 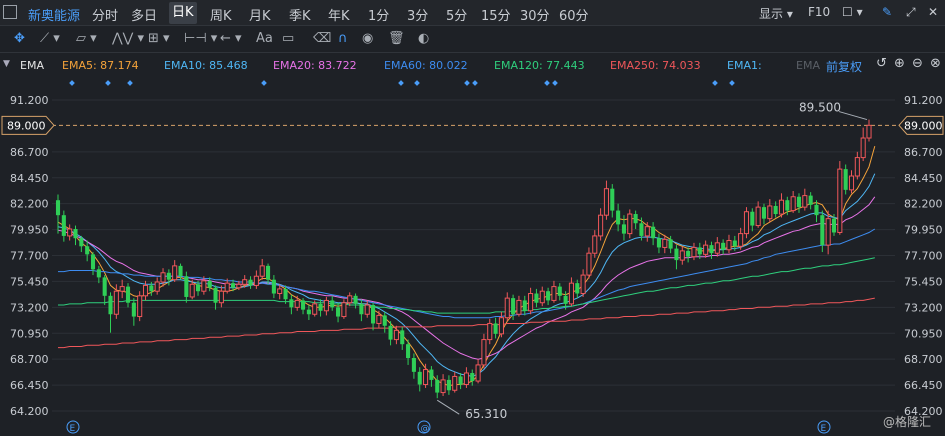 What do you see at coordinates (776, 14) in the screenshot?
I see `display-dropdown: 显示 ▾` at bounding box center [776, 14].